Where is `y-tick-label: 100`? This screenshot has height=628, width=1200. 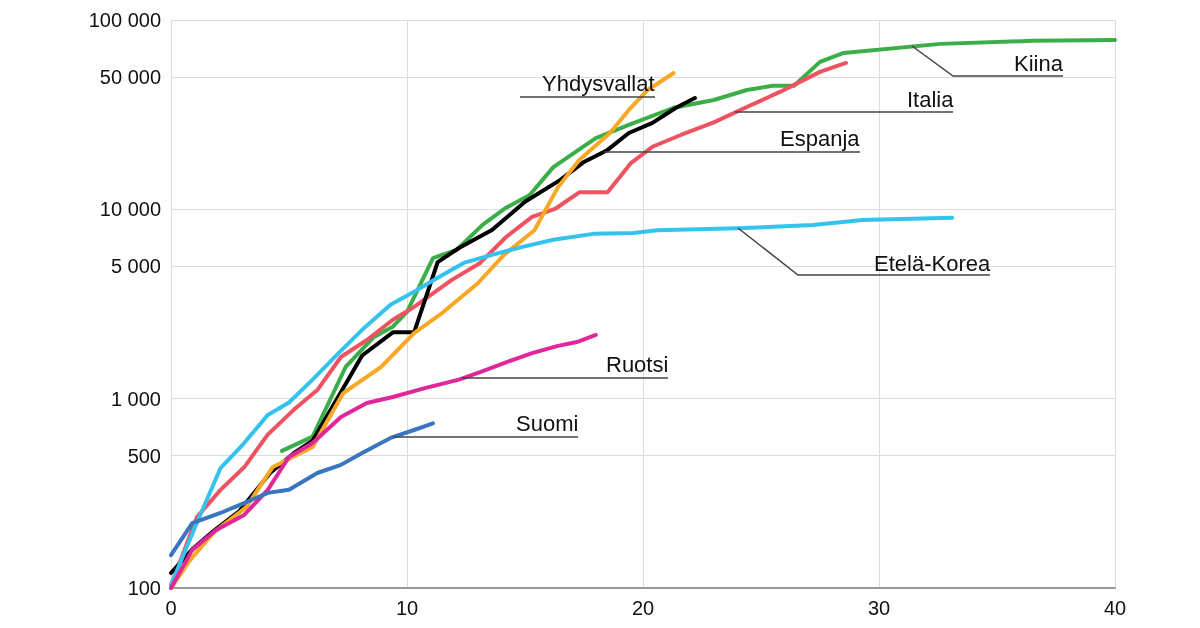
y-tick-label: 100 is located at coordinates (144, 588).